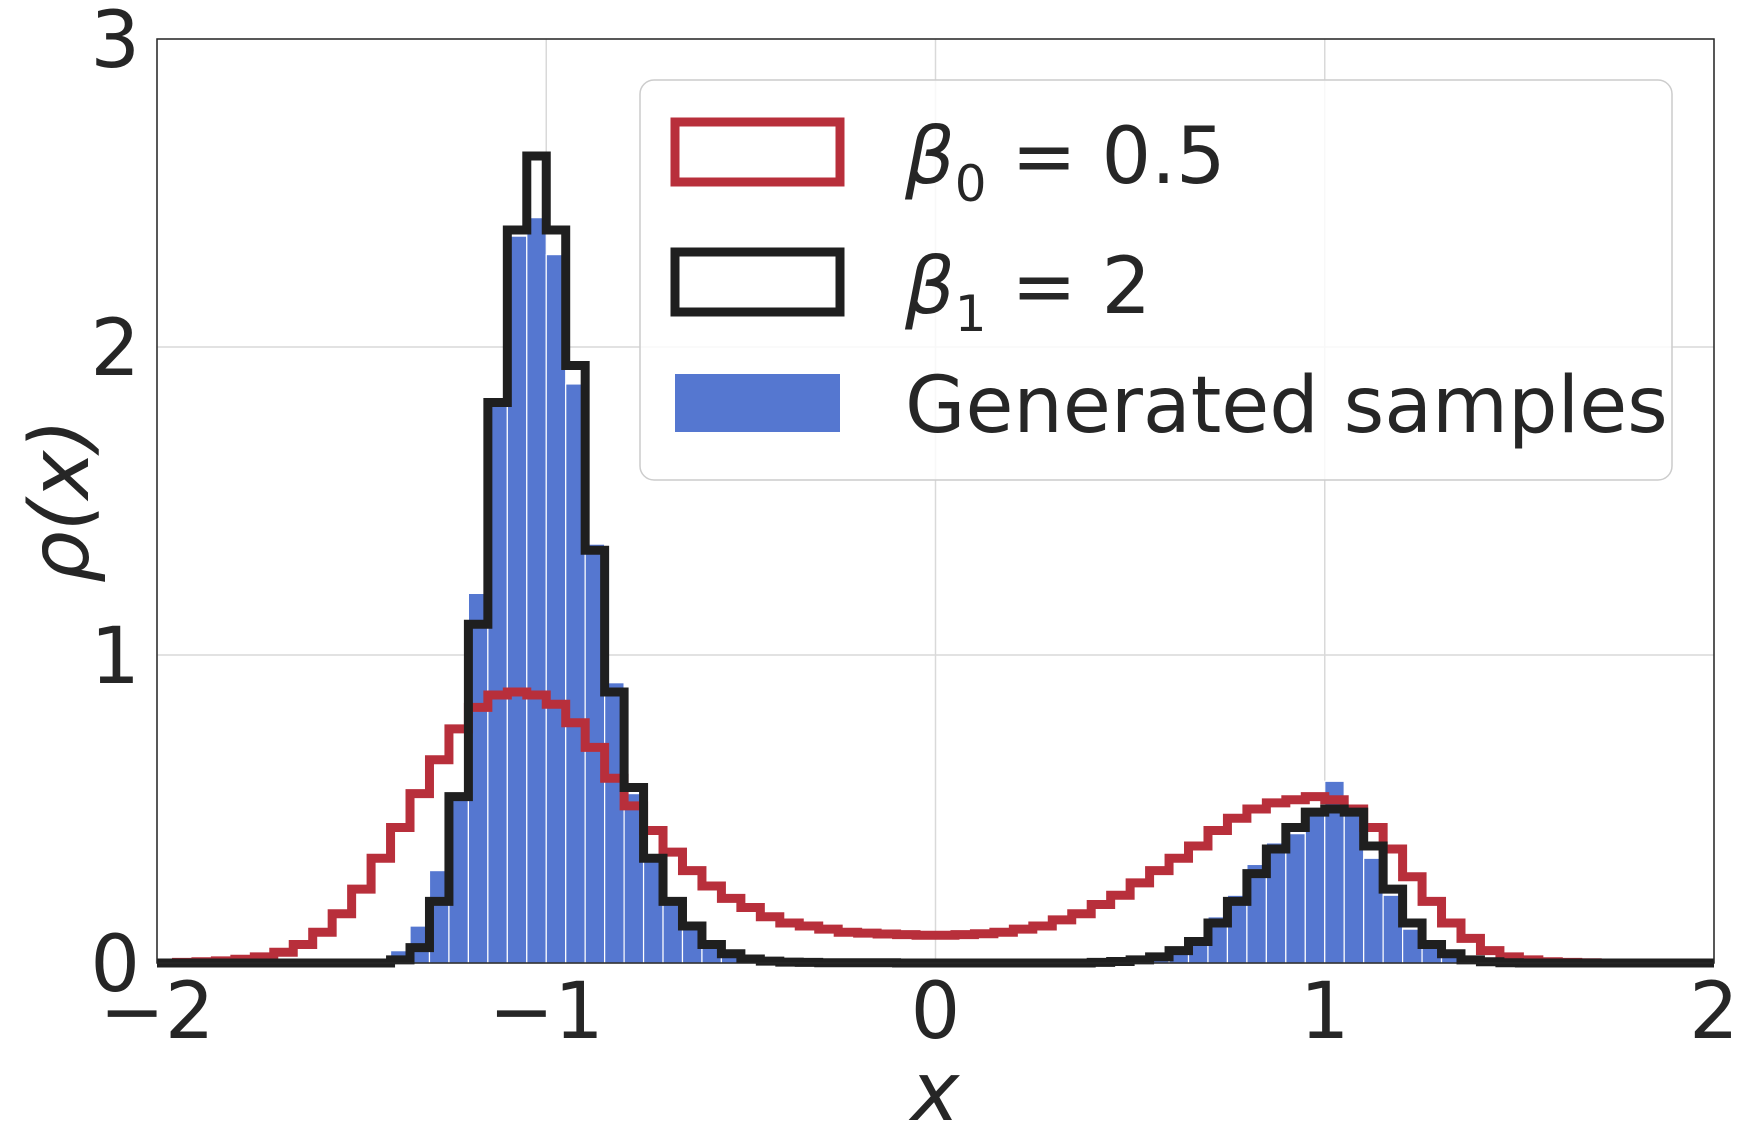  What do you see at coordinates (60, 501) in the screenshot?
I see `y-axis-label: ρ(x)` at bounding box center [60, 501].